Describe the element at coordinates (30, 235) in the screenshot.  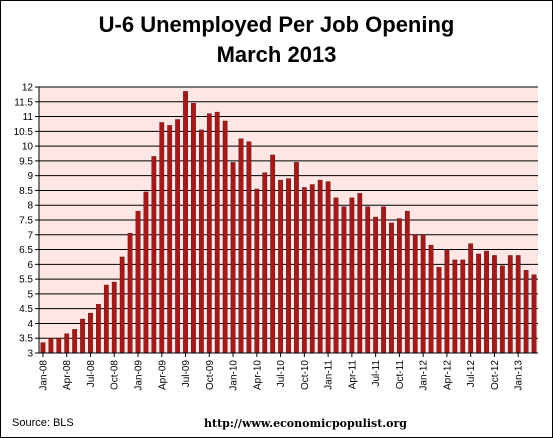
I see `y-tick-label: 7` at that location.